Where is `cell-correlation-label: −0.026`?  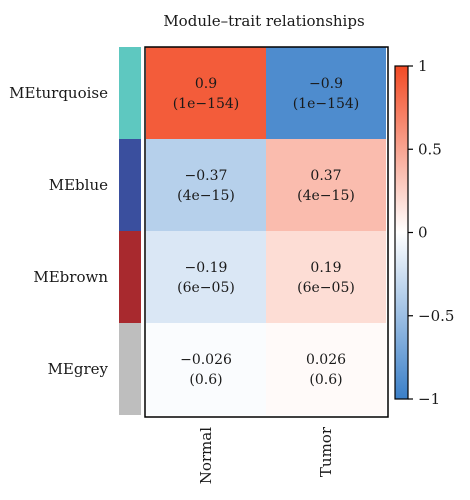 cell-correlation-label: −0.026 is located at coordinates (206, 360).